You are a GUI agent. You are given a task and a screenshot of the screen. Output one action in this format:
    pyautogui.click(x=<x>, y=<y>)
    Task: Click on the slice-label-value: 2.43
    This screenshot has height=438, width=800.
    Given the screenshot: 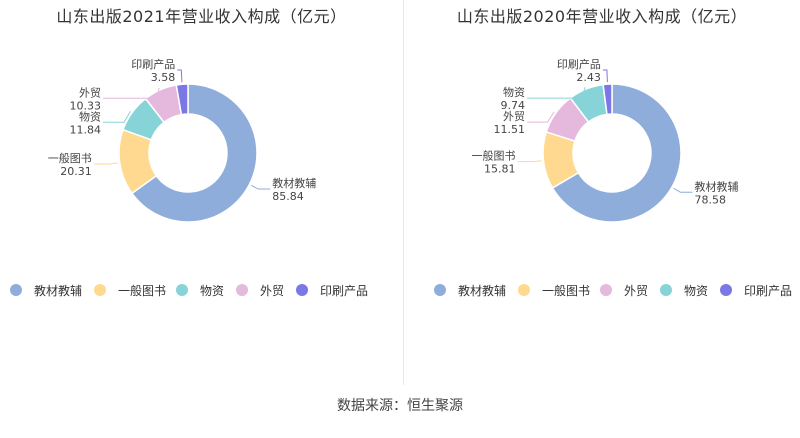 What is the action you would take?
    pyautogui.click(x=588, y=77)
    